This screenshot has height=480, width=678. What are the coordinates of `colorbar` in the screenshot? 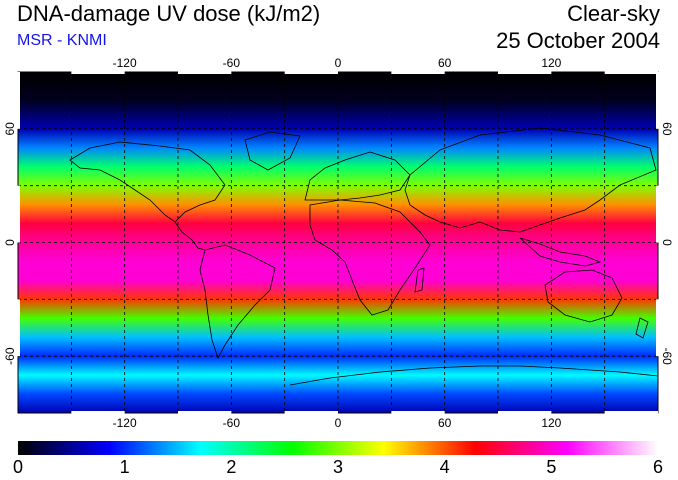 It's located at (338, 448).